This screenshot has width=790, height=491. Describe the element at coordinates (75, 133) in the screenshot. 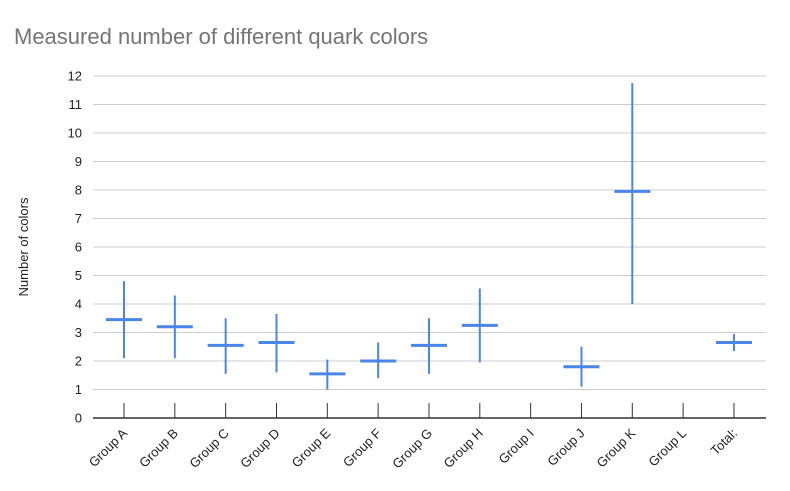

I see `y-tick-label: 10` at that location.